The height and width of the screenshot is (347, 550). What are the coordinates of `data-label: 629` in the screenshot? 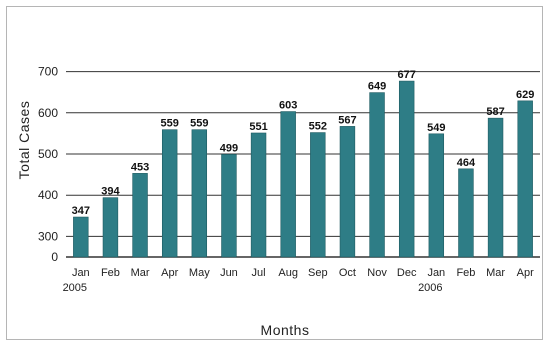 It's located at (525, 95).